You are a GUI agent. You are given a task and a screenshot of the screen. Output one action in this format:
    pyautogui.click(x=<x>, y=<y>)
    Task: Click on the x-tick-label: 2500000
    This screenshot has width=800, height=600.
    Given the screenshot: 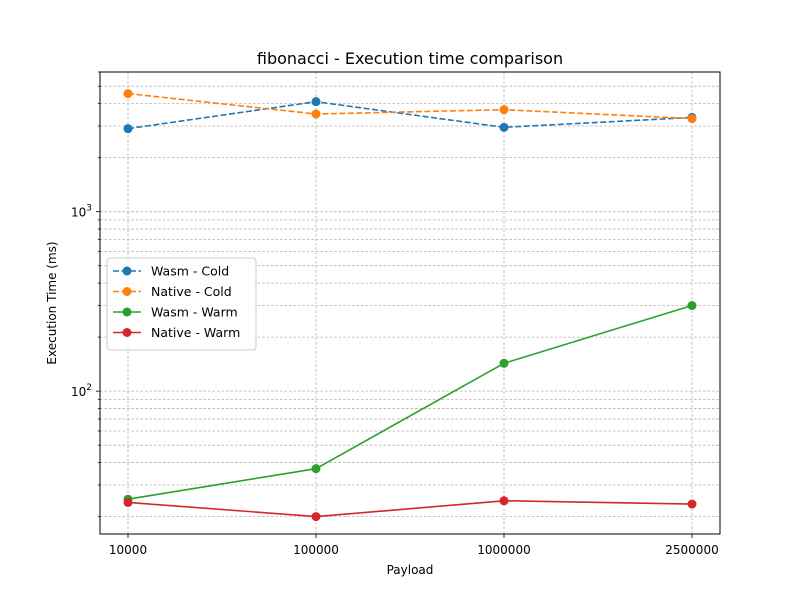 What is the action you would take?
    pyautogui.click(x=691, y=550)
    